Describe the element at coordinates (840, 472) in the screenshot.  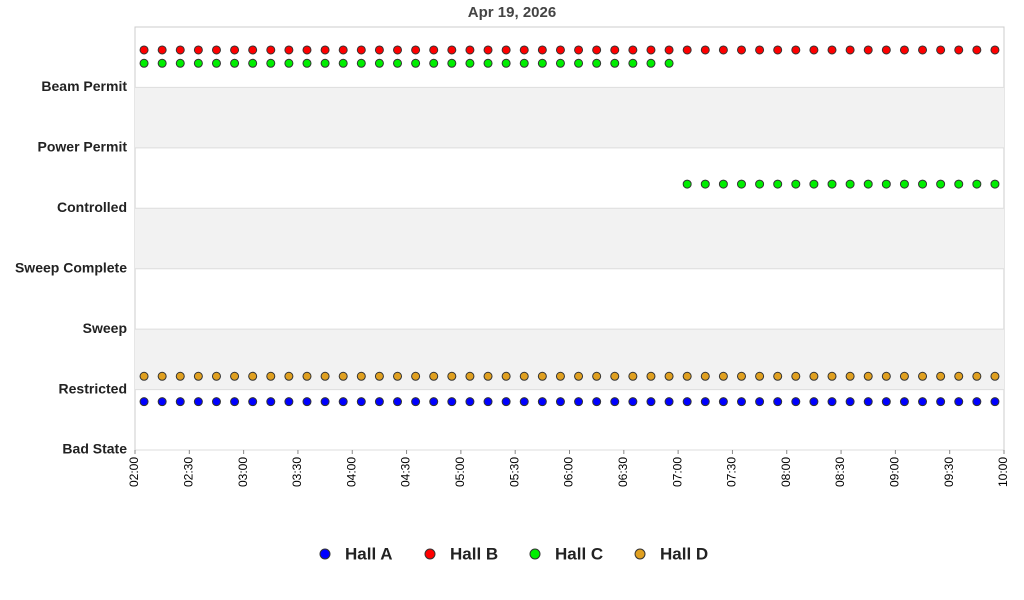
I see `x-tick-label: 08:30` at that location.